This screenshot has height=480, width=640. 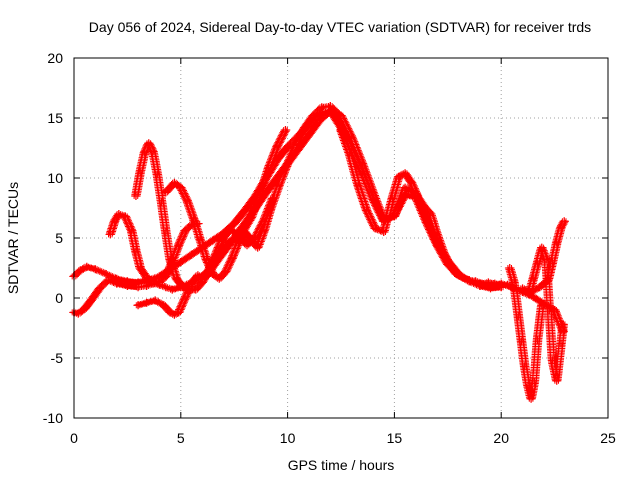 I want to click on series-sat-g, so click(x=427, y=209).